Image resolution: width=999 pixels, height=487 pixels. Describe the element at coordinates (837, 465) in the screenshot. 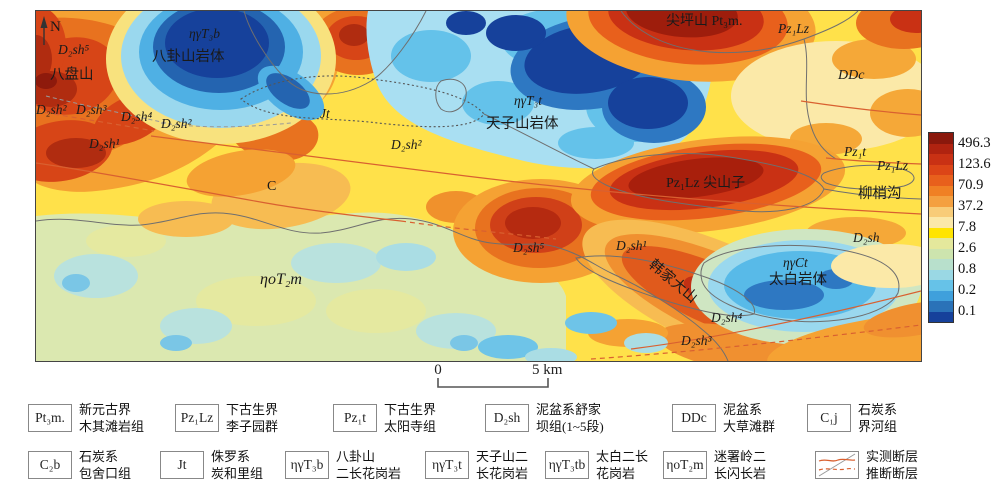

I see `legend-fault-symbol` at that location.